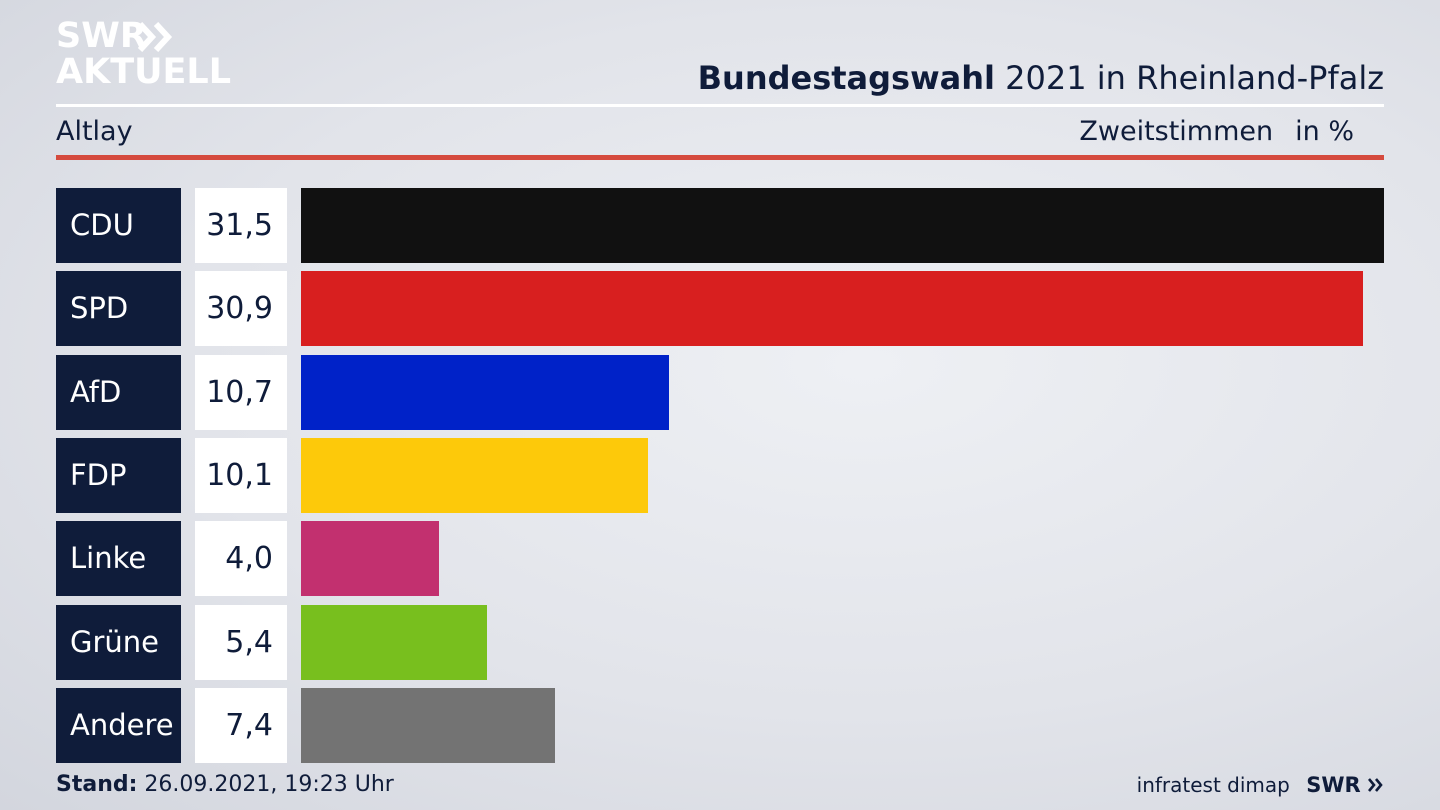 The image size is (1440, 810). I want to click on measure-name: Zweitstimmen, so click(1176, 131).